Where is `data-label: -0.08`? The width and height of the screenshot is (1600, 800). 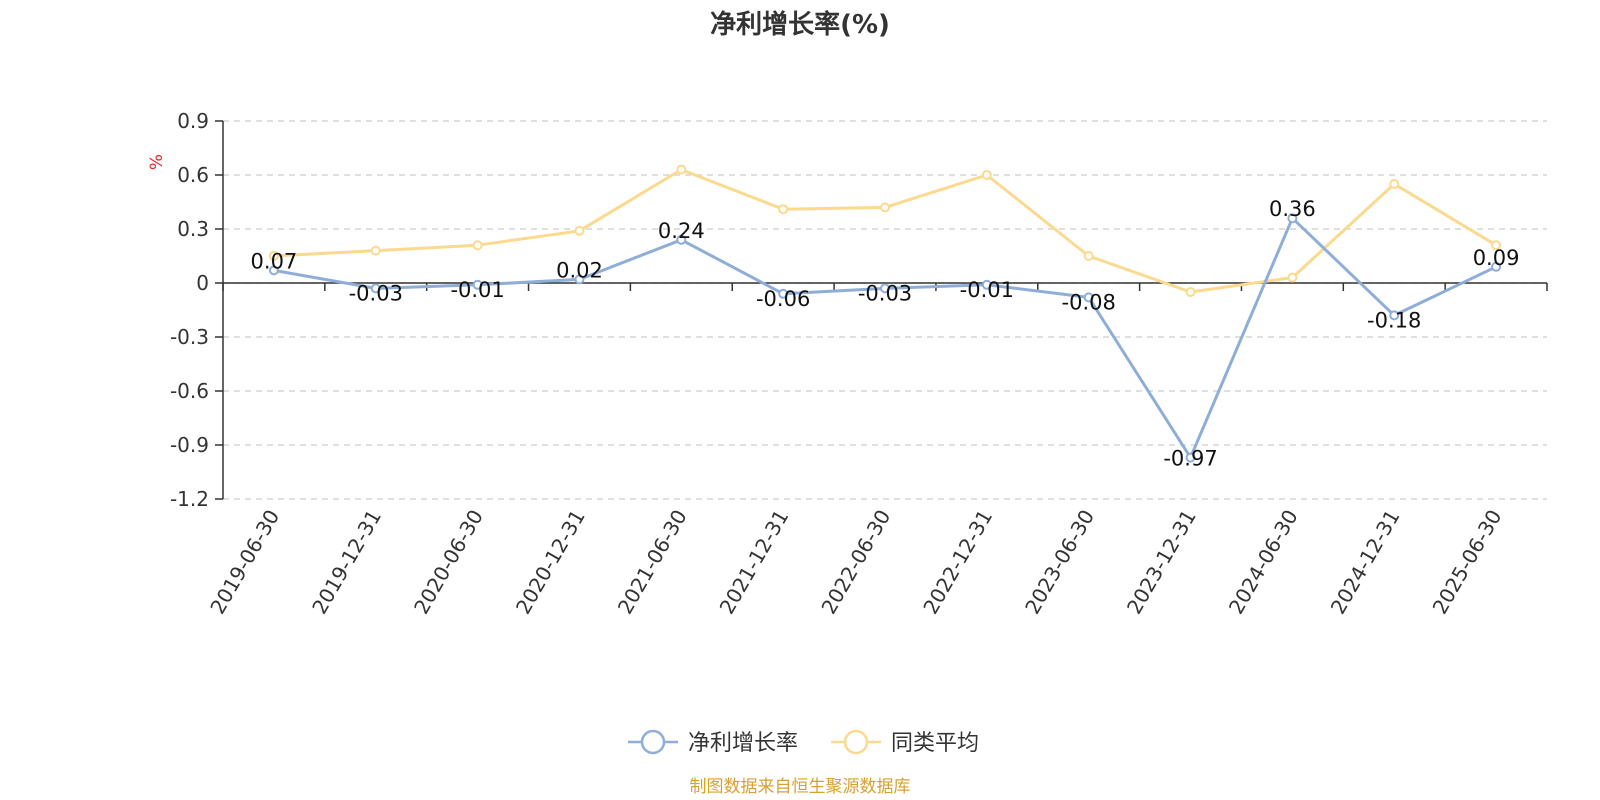
data-label: -0.08 is located at coordinates (1089, 302).